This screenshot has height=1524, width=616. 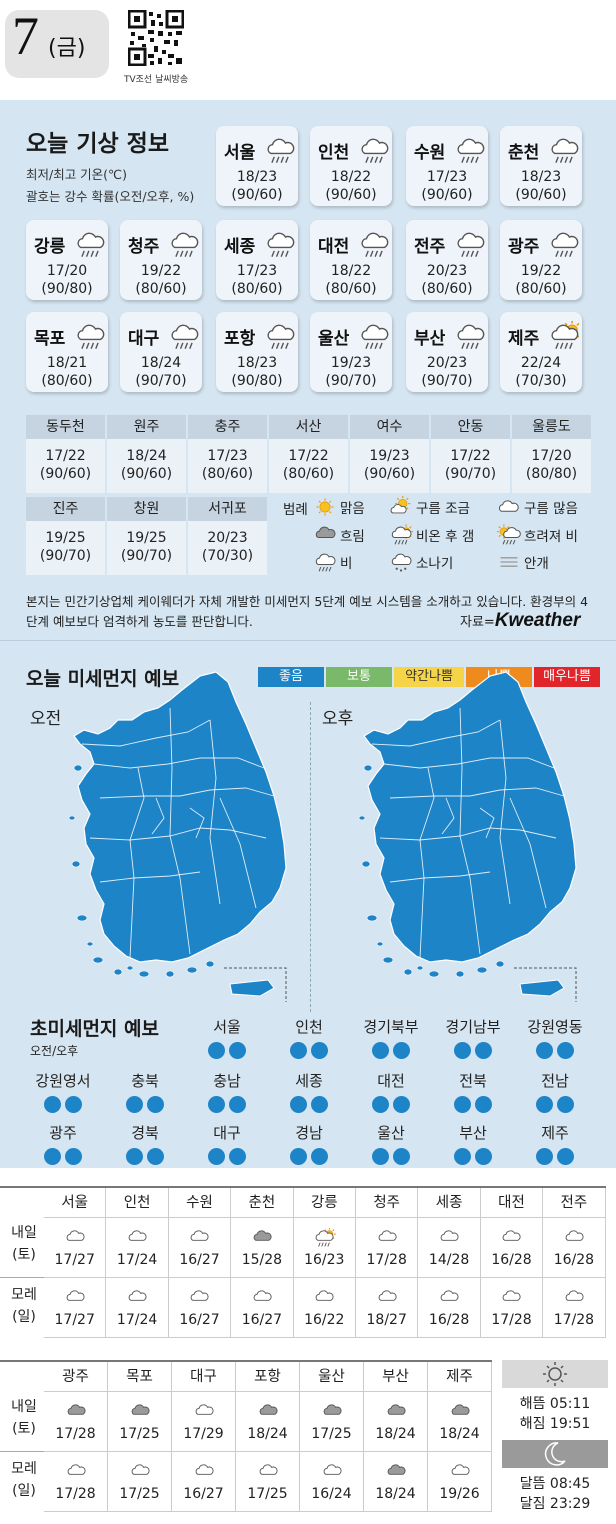 I want to click on ultrafine-region: 대구, so click(x=227, y=1144).